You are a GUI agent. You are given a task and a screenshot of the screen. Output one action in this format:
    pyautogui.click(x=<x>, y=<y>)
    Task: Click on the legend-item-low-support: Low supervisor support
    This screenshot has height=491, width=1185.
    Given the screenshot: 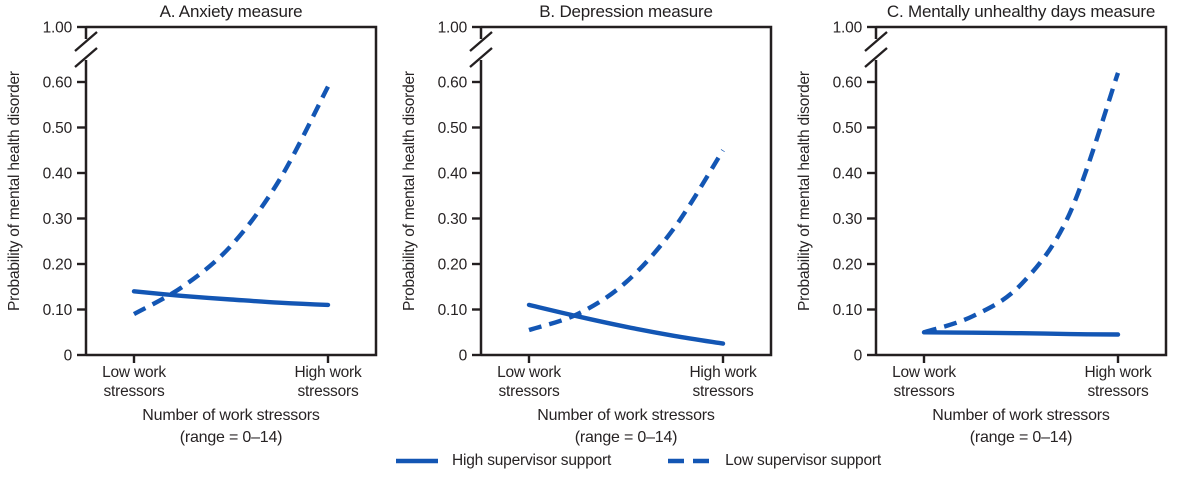 What is the action you would take?
    pyautogui.click(x=774, y=461)
    